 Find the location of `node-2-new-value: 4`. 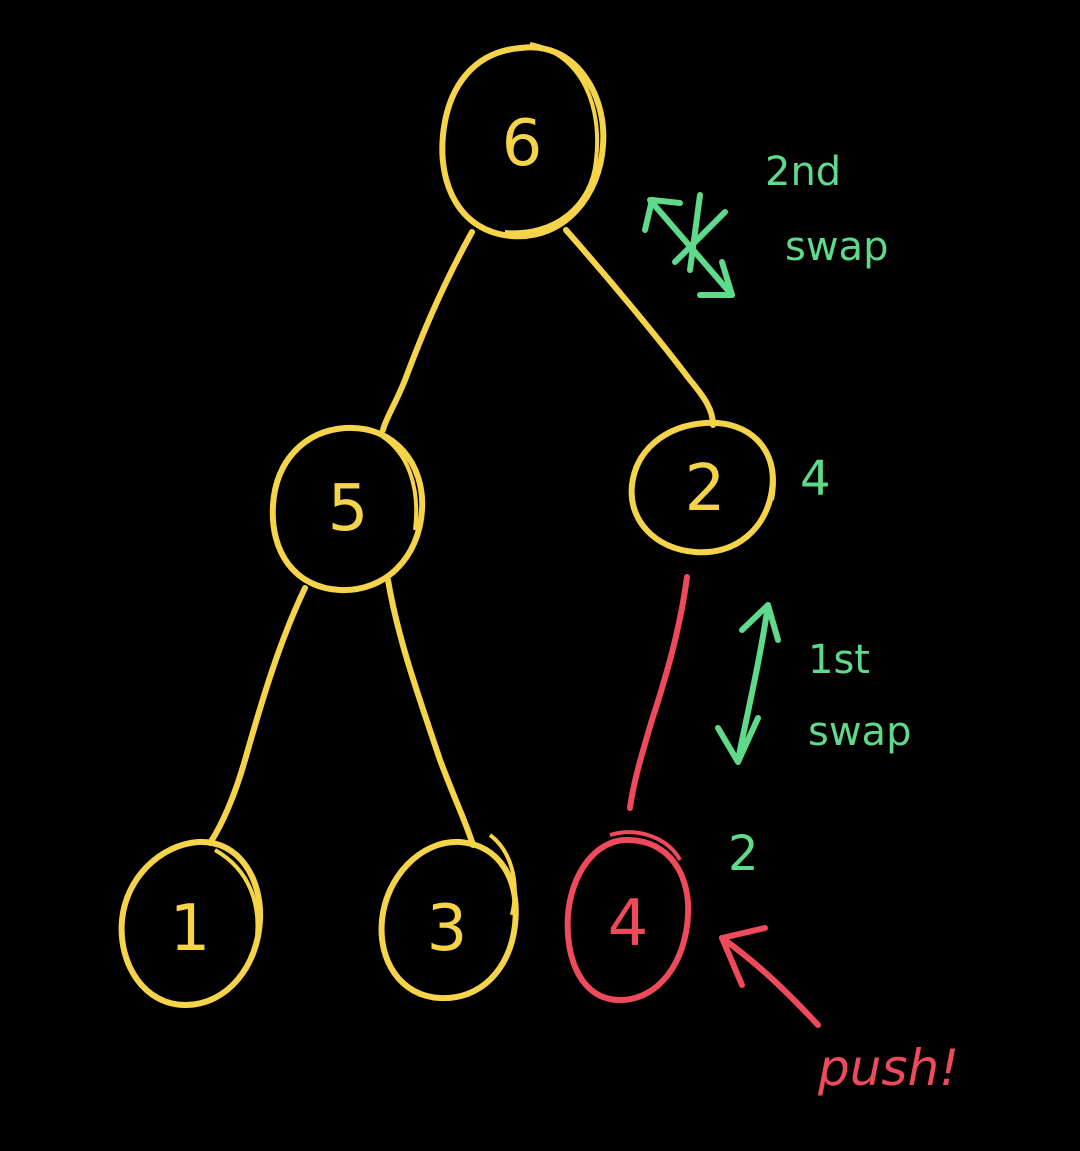

node-2-new-value: 4 is located at coordinates (815, 479).